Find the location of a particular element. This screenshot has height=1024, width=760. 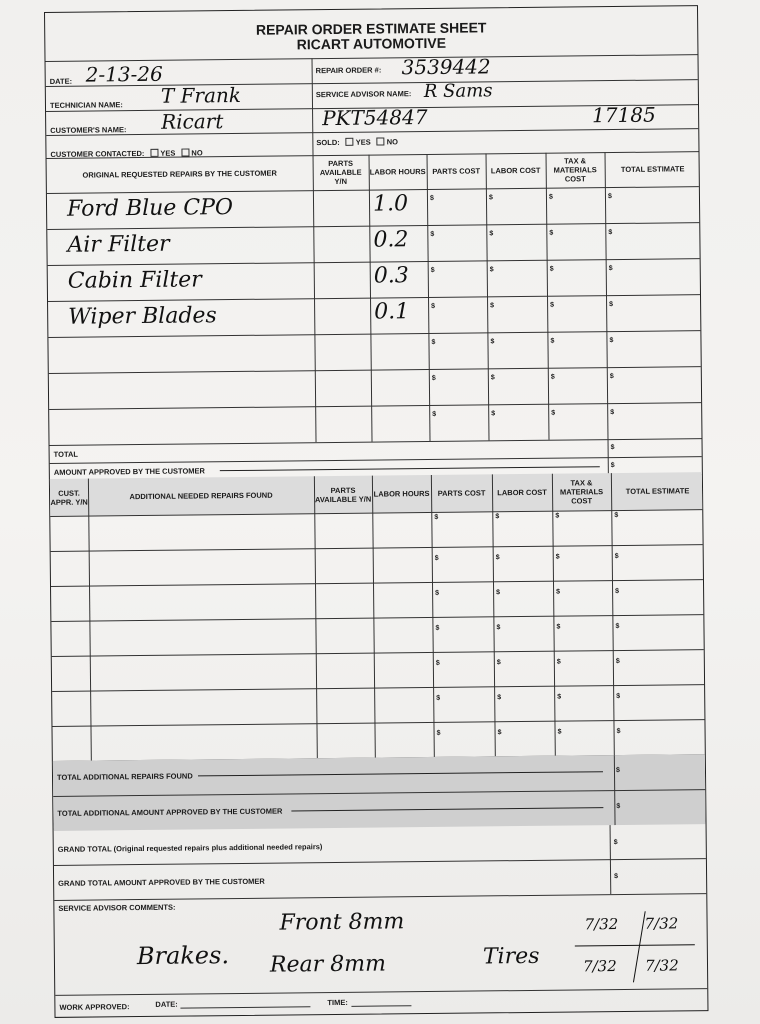

technician-value: T Frank is located at coordinates (201, 95).